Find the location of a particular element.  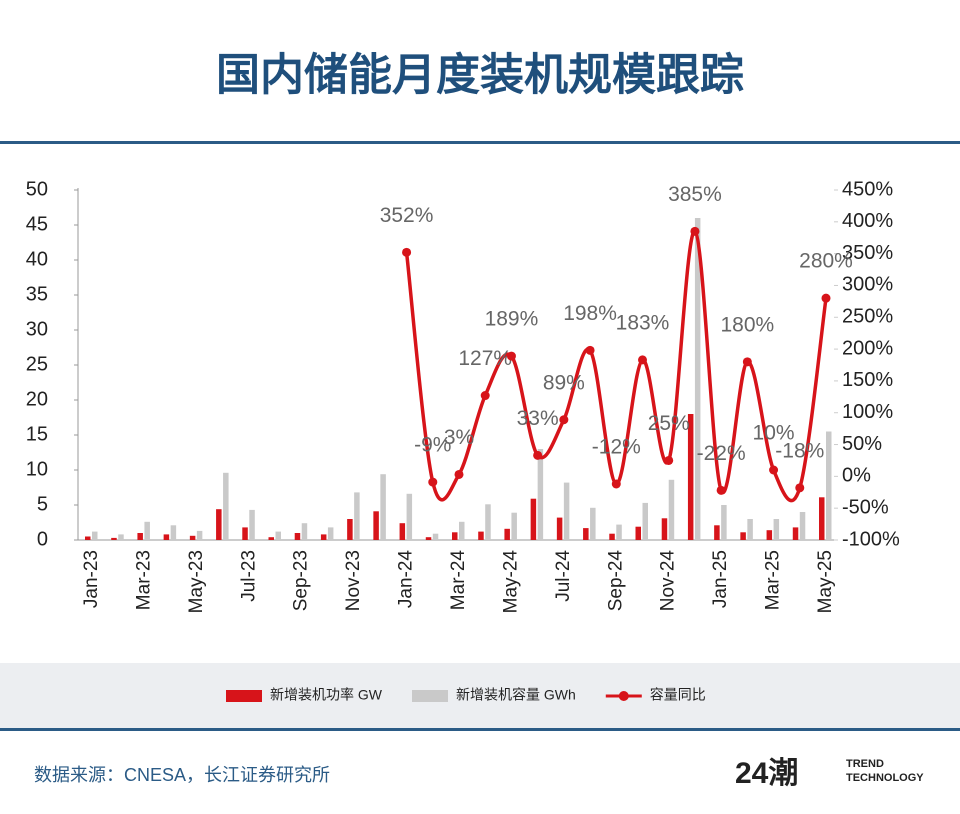

x-tick-label: Jan-25 is located at coordinates (720, 579).